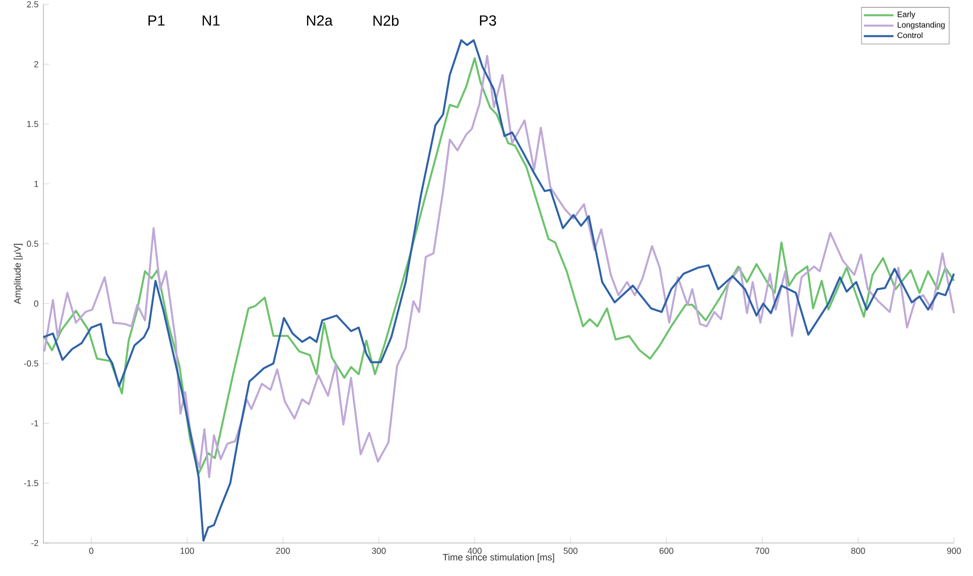 The height and width of the screenshot is (576, 973). Describe the element at coordinates (858, 551) in the screenshot. I see `x-tick-label: 800` at that location.